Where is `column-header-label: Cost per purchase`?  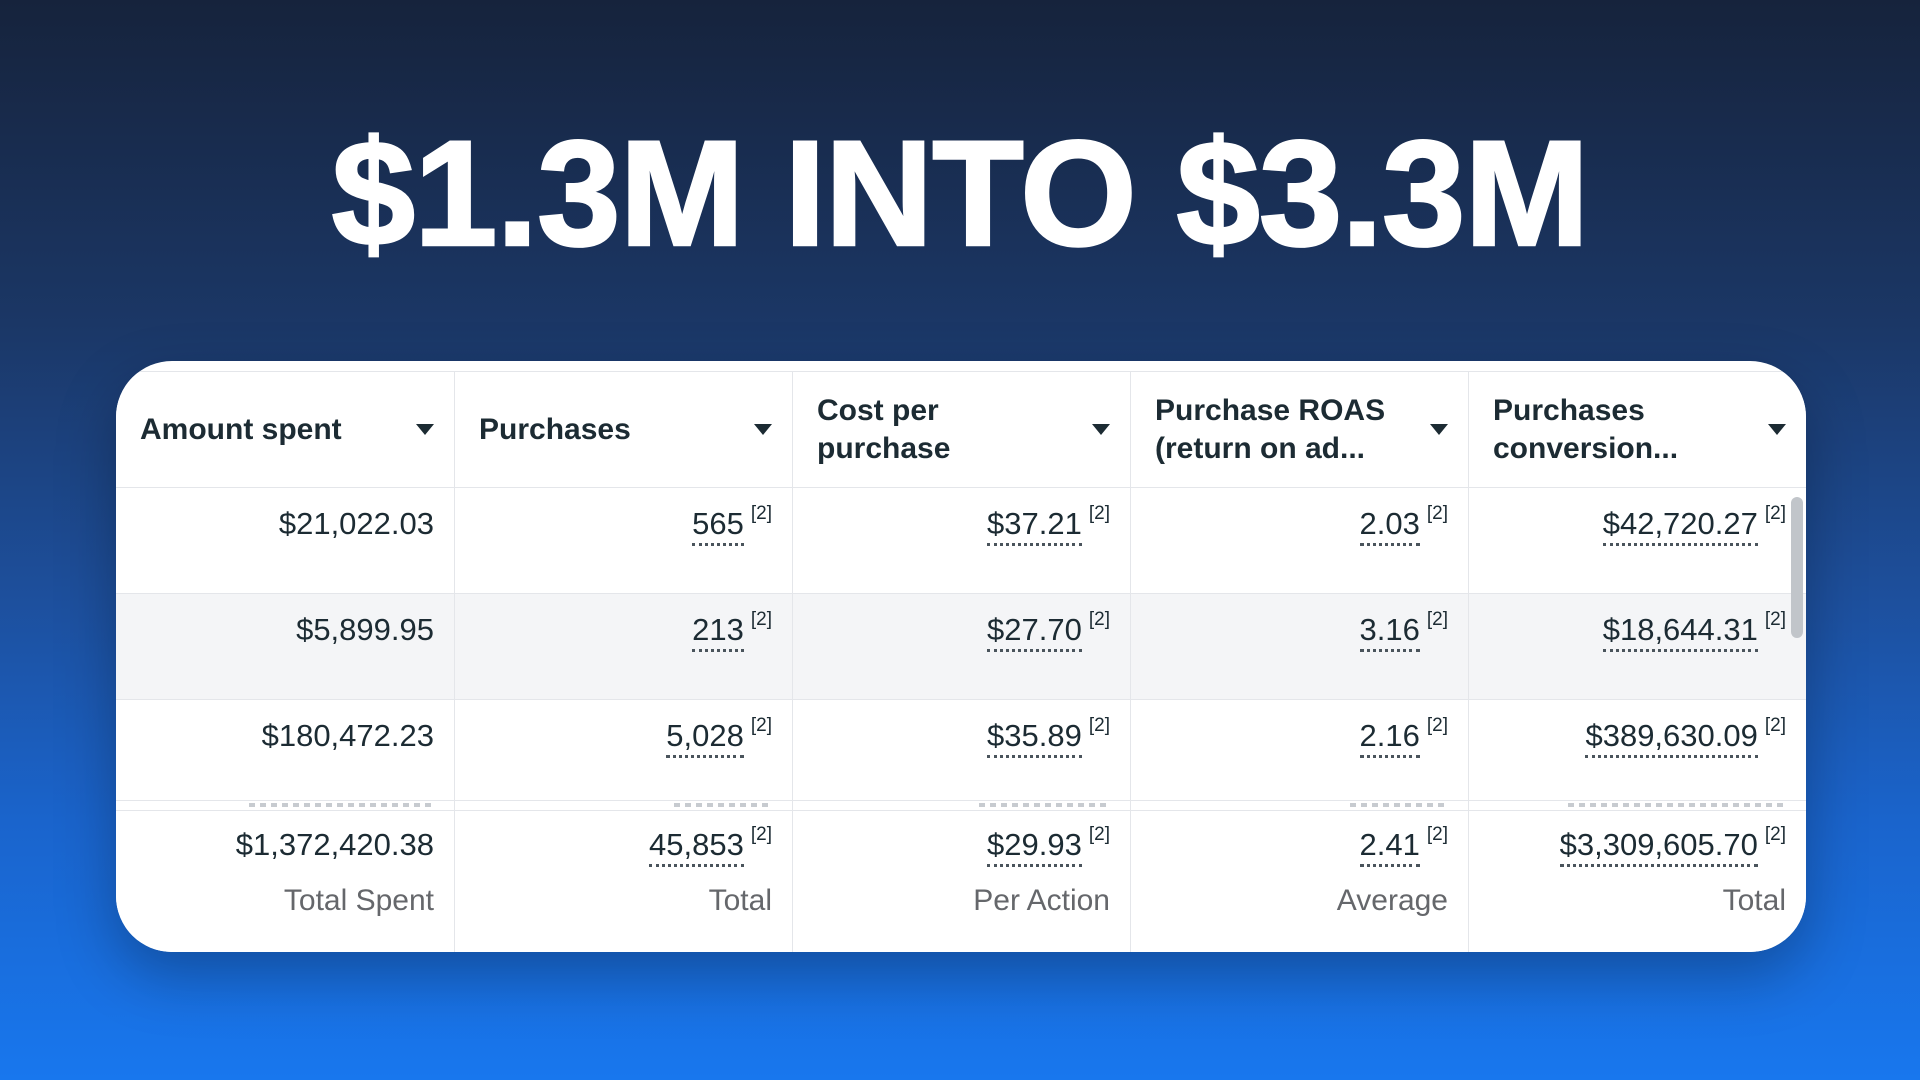
column-header-label: Cost per purchase is located at coordinates (884, 429).